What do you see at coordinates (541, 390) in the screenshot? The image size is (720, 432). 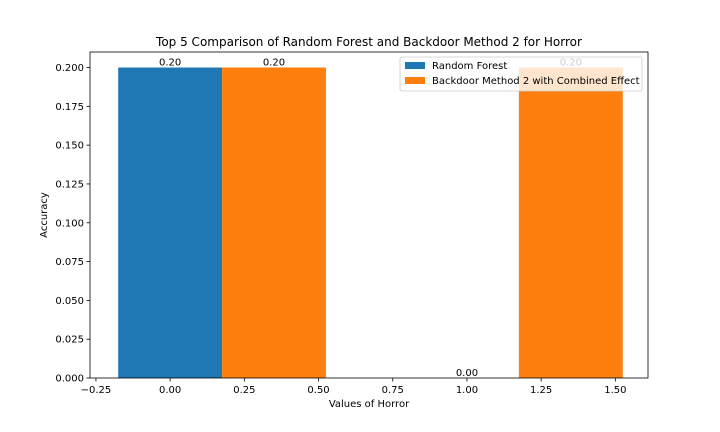 I see `x-tick-label: 1.25` at bounding box center [541, 390].